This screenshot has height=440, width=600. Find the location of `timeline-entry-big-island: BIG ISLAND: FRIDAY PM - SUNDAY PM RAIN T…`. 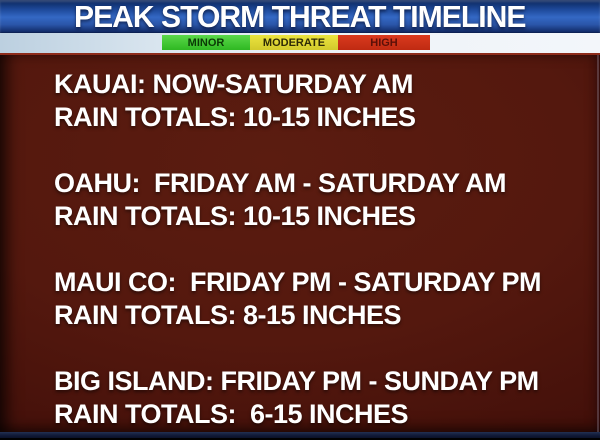

timeline-entry-big-island: BIG ISLAND: FRIDAY PM - SUNDAY PM RAIN T… is located at coordinates (327, 398).